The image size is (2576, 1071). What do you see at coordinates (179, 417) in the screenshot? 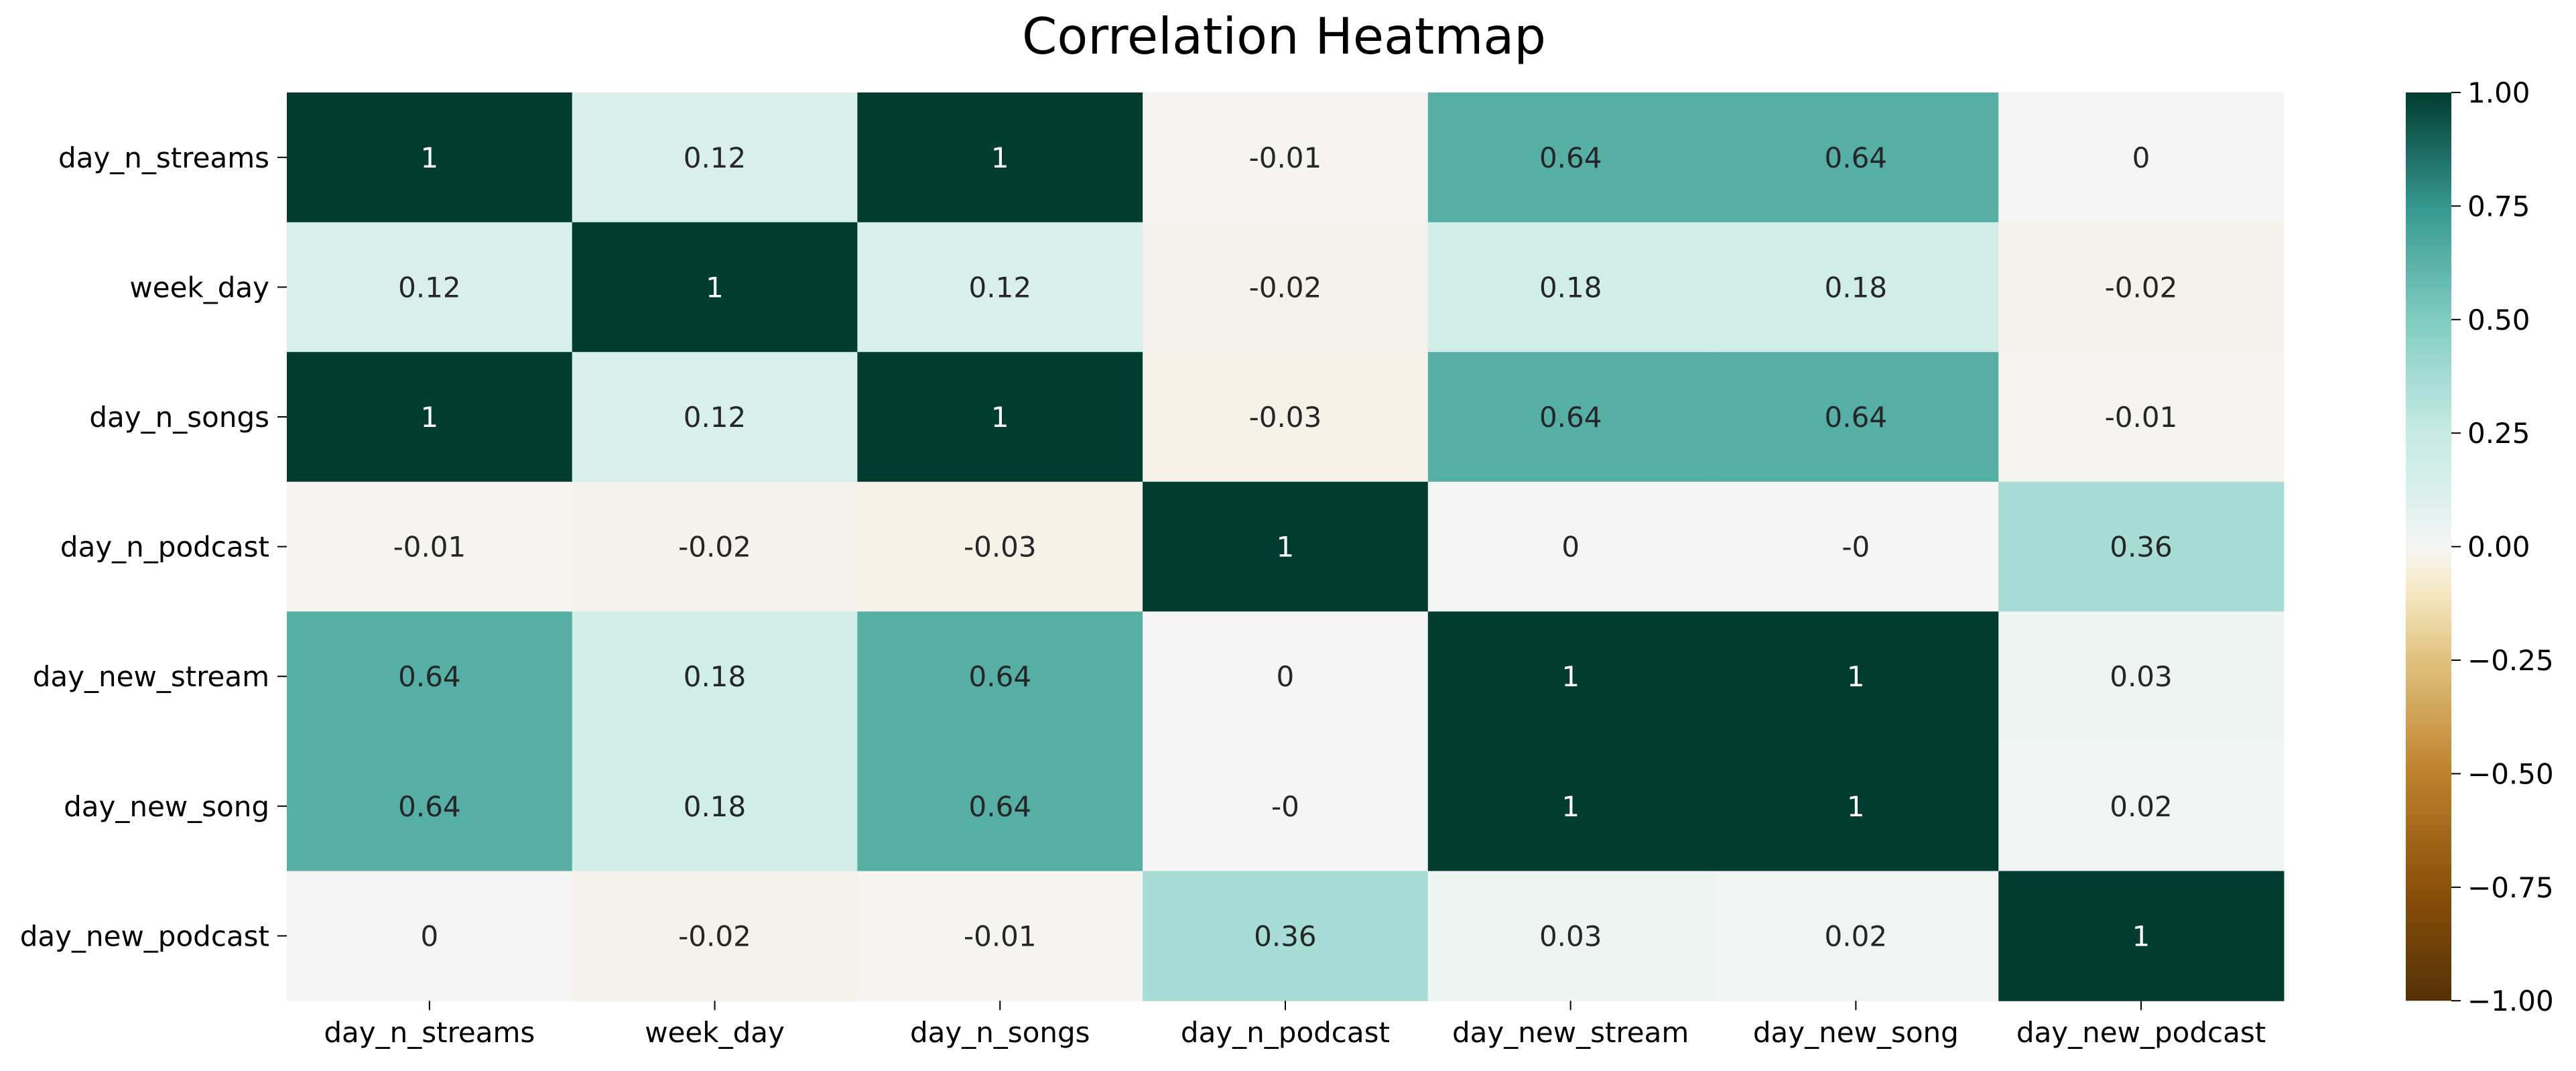
I see `row-tick-label-day_n_songs: day_n_songs` at bounding box center [179, 417].